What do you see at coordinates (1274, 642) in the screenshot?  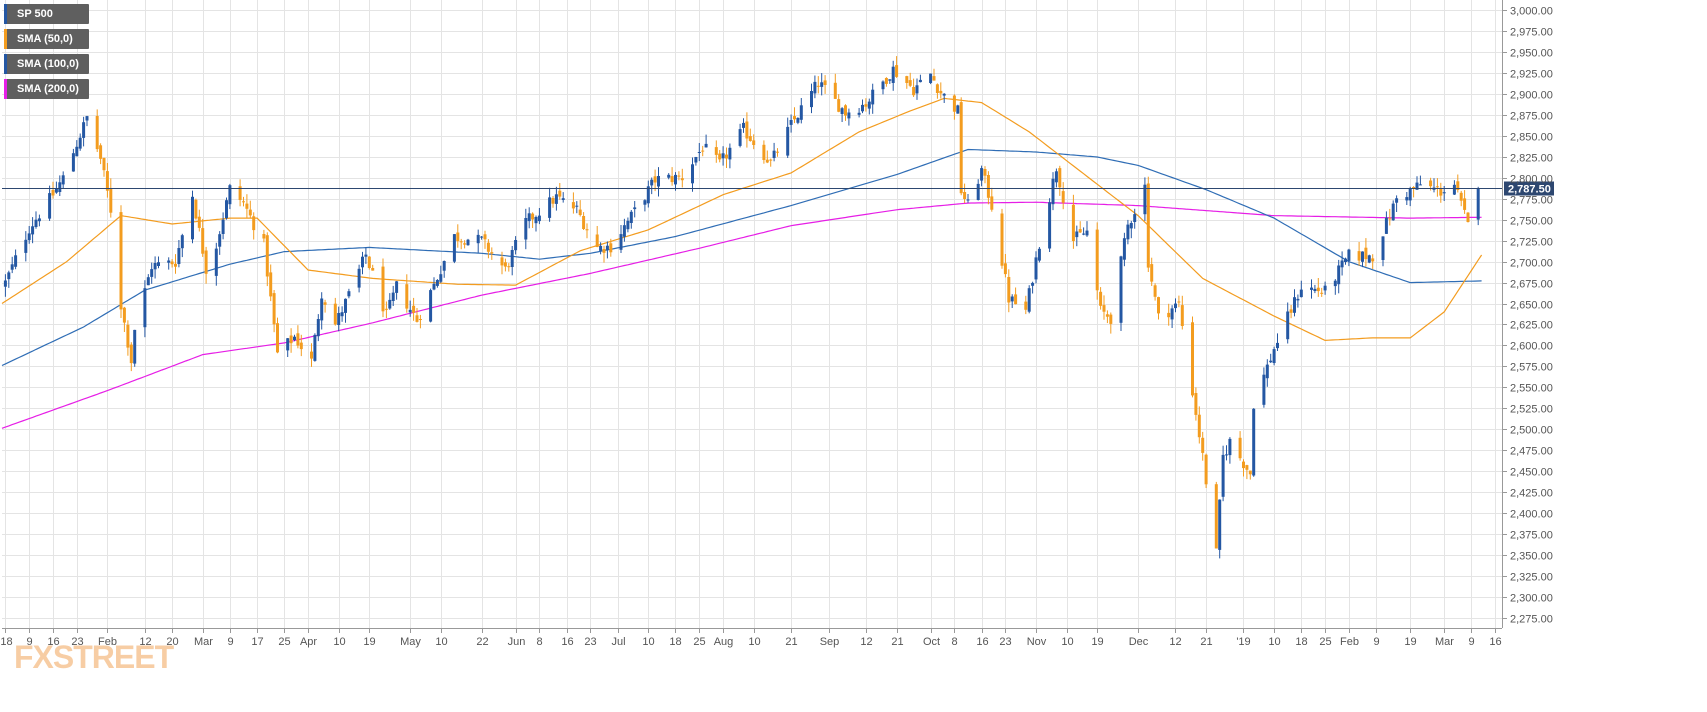 I see `x-tick-label: 10` at bounding box center [1274, 642].